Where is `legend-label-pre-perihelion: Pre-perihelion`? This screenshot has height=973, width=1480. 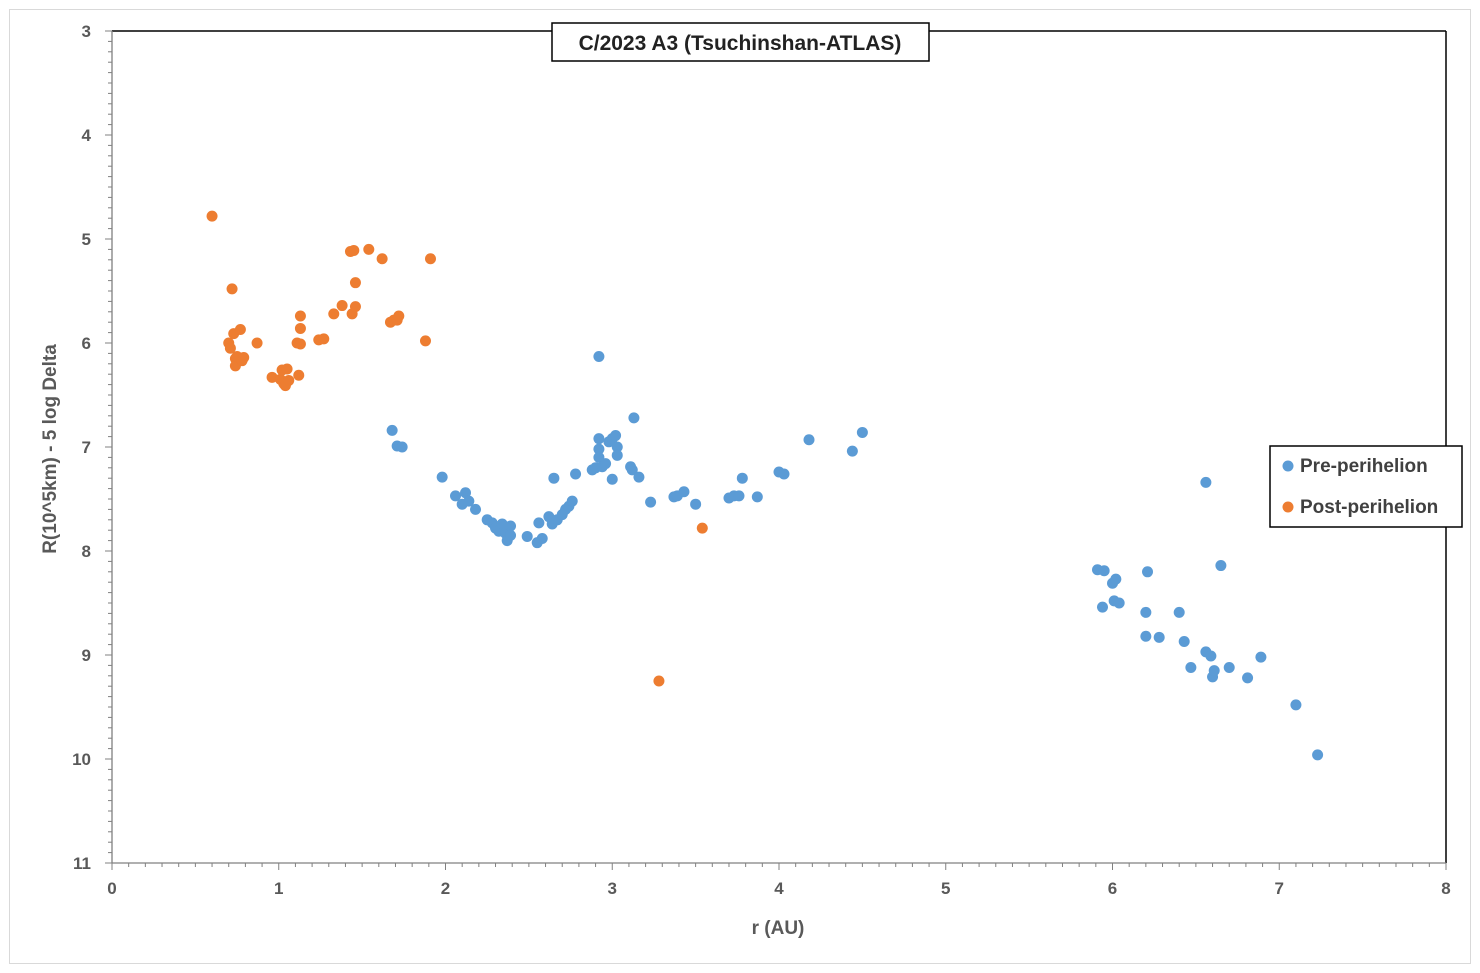
legend-label-pre-perihelion: Pre-perihelion is located at coordinates (1364, 466).